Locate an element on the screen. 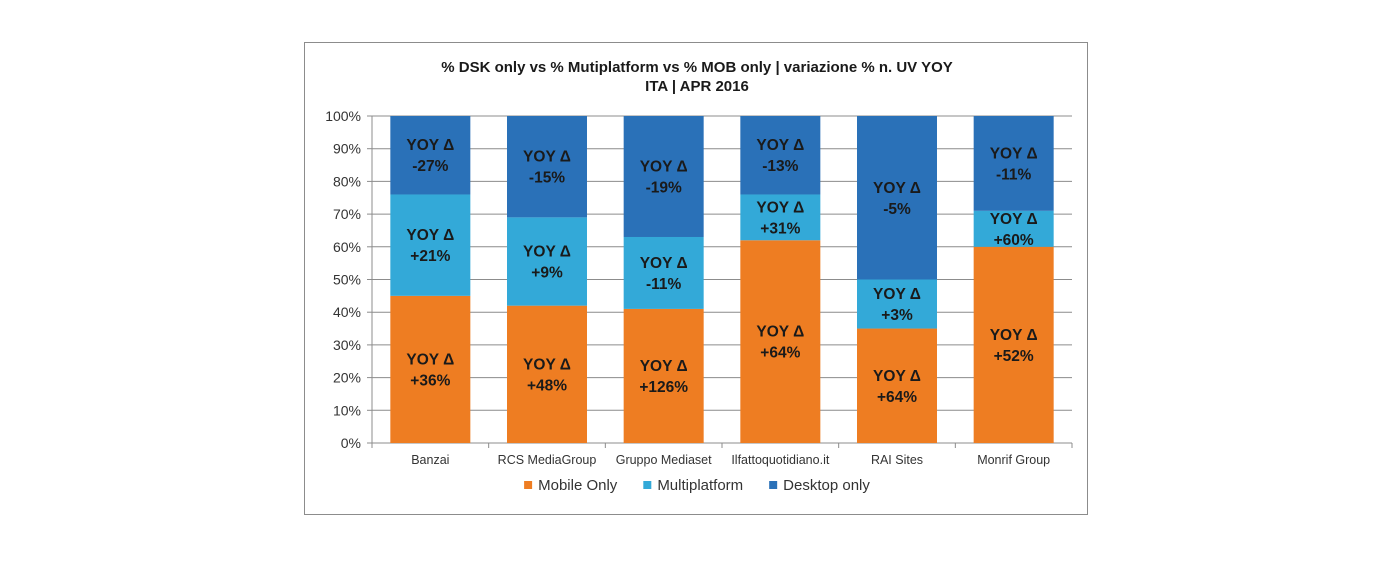 The height and width of the screenshot is (562, 1394). y-tick-label: 40% is located at coordinates (347, 312).